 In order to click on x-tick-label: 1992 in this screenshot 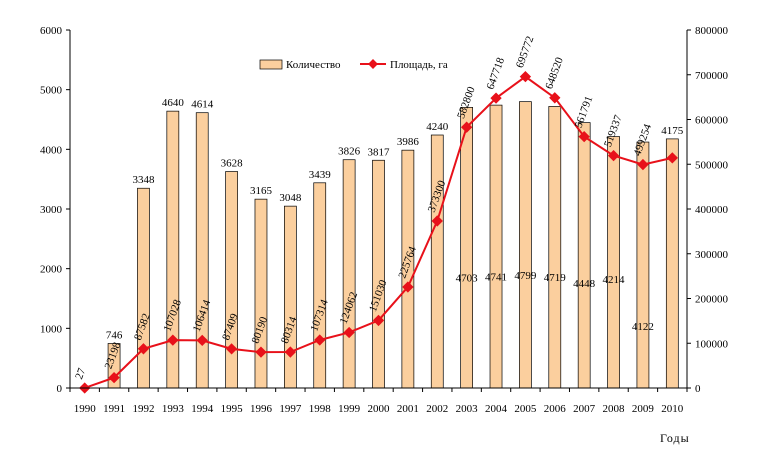, I will do `click(143, 409)`.